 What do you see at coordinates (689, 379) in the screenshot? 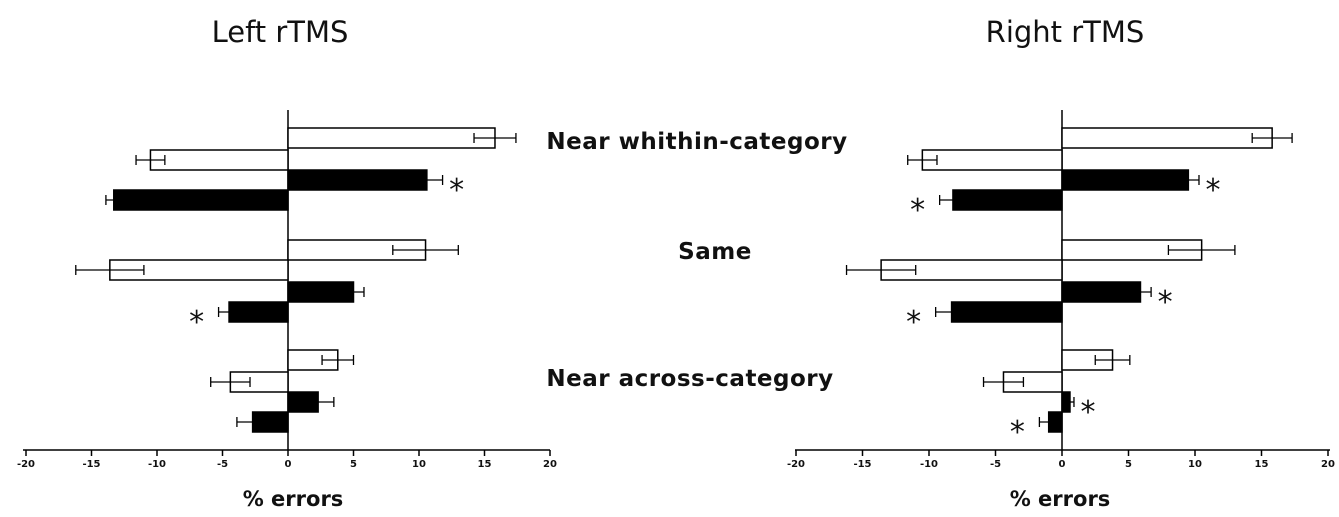
I see `category-label: Near across-category` at bounding box center [689, 379].